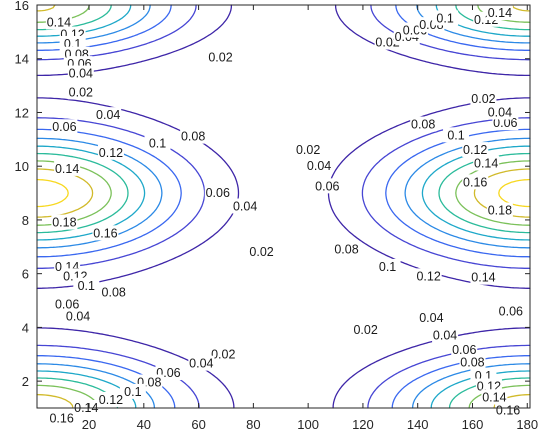 The height and width of the screenshot is (447, 550). Describe the element at coordinates (22, 112) in the screenshot. I see `y-tick-label: 12` at that location.